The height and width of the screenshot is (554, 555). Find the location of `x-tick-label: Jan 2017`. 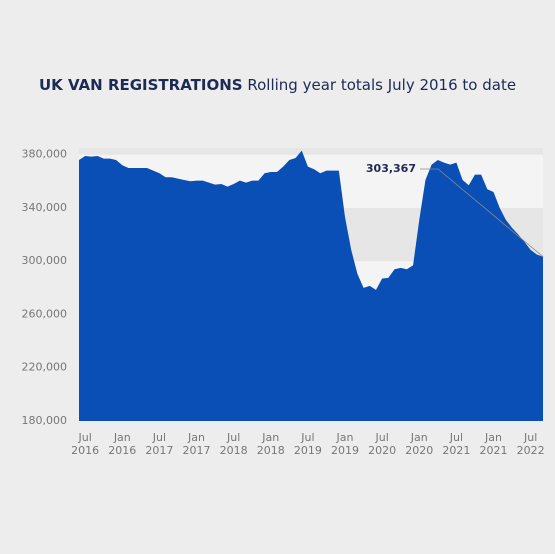

x-tick-label: Jan 2017 is located at coordinates (196, 444).